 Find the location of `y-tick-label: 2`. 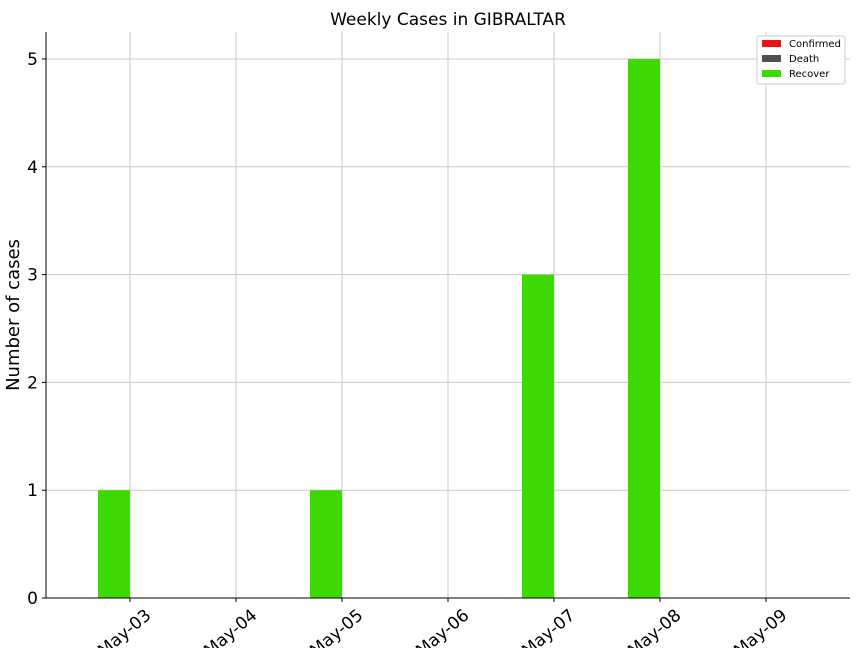

y-tick-label: 2 is located at coordinates (32, 383).